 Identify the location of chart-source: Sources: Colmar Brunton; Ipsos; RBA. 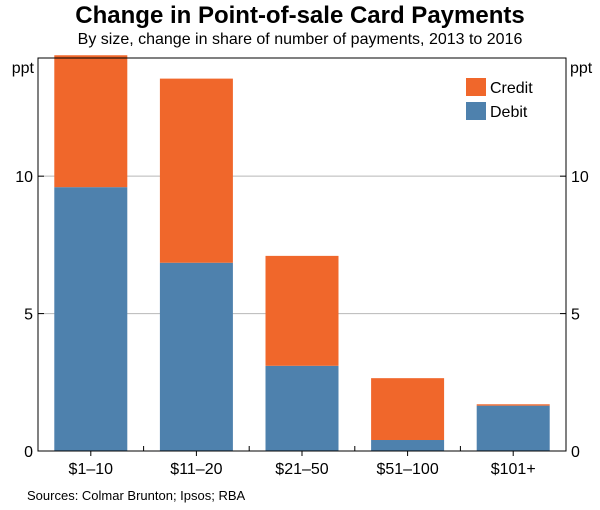
(136, 495).